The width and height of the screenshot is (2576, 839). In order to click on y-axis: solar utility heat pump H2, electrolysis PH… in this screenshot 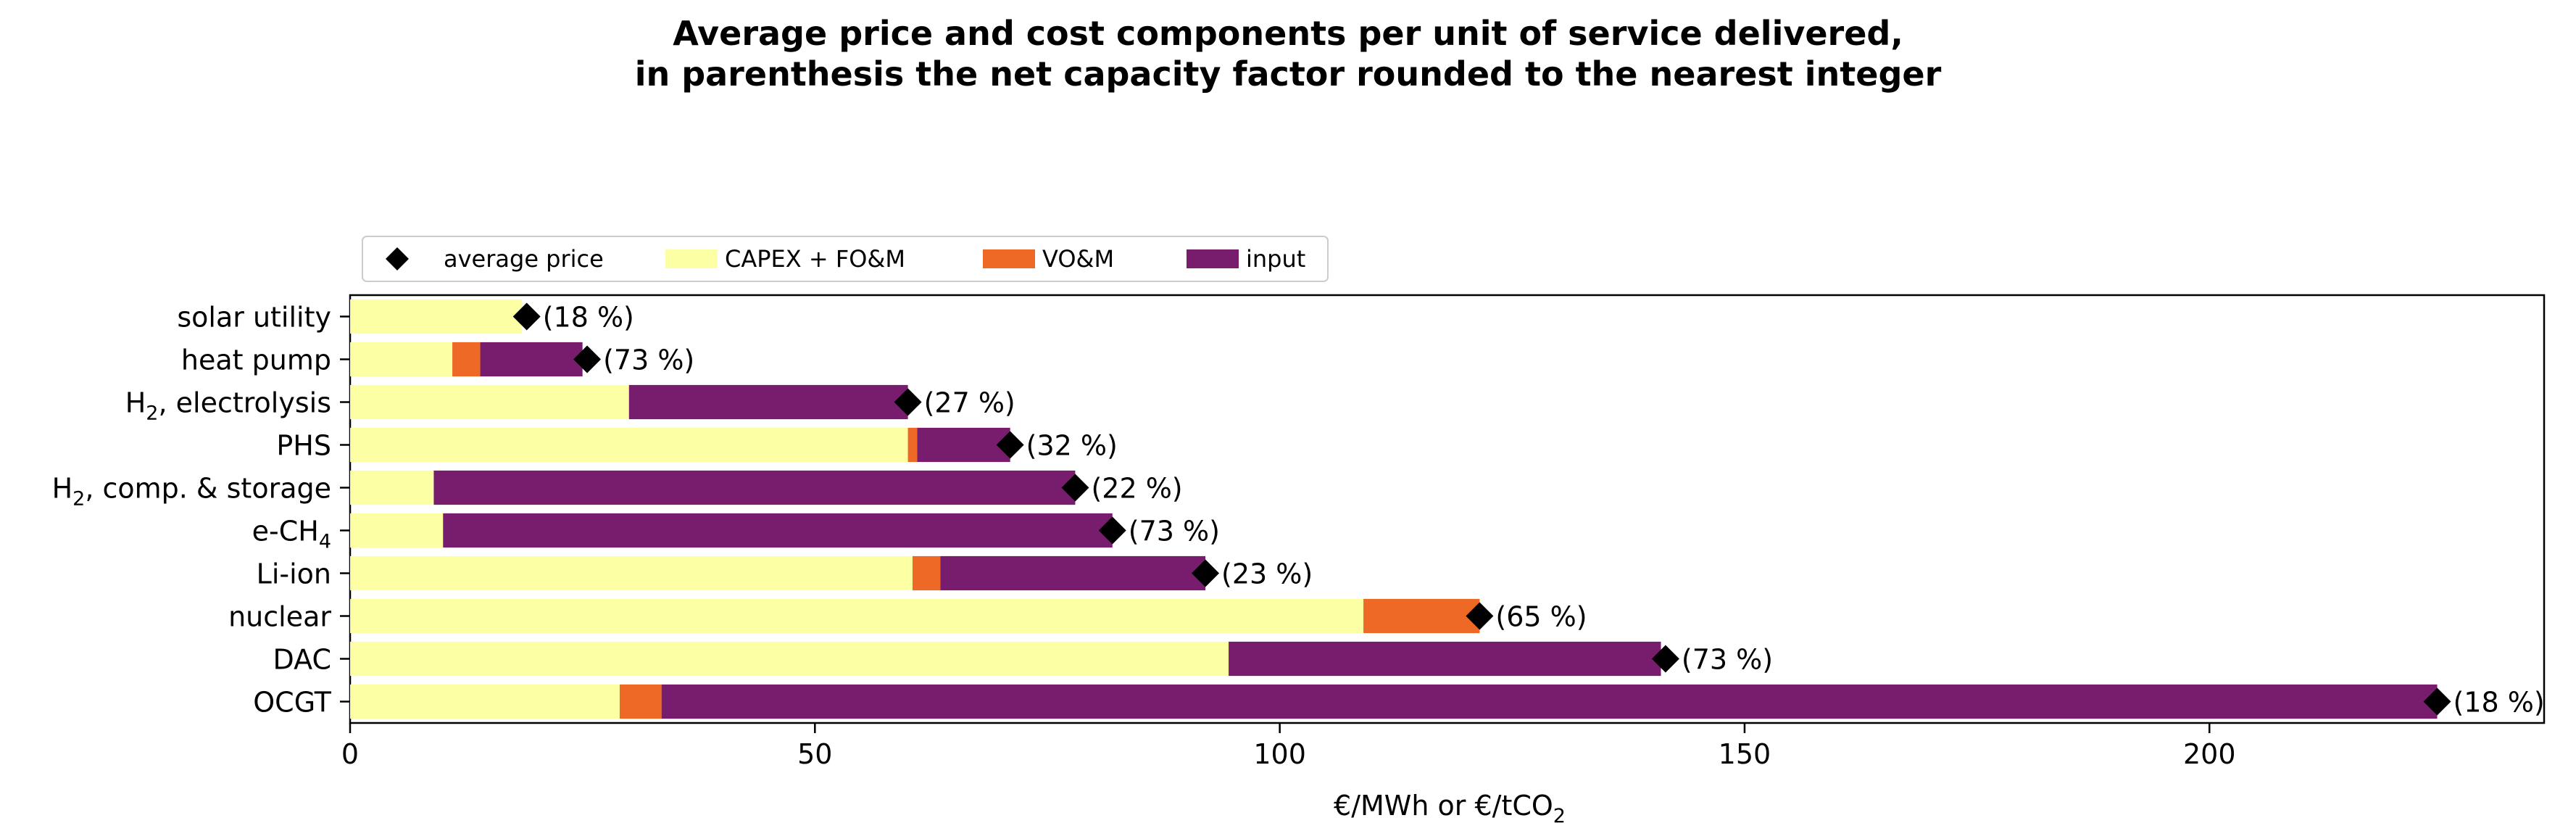, I will do `click(201, 511)`.